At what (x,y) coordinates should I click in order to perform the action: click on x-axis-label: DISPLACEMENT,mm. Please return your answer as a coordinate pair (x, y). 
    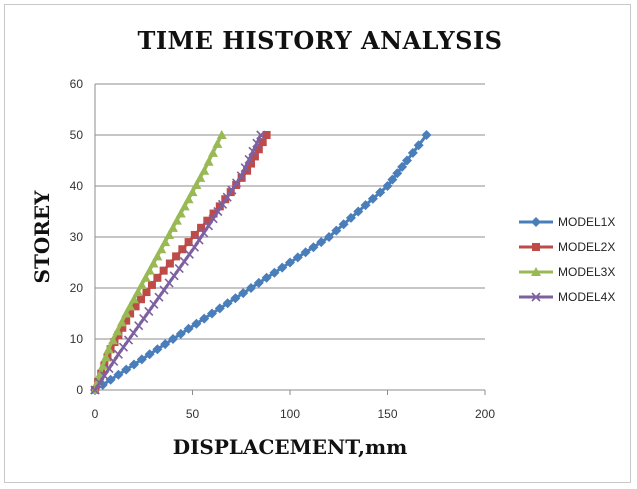
    Looking at the image, I should click on (290, 447).